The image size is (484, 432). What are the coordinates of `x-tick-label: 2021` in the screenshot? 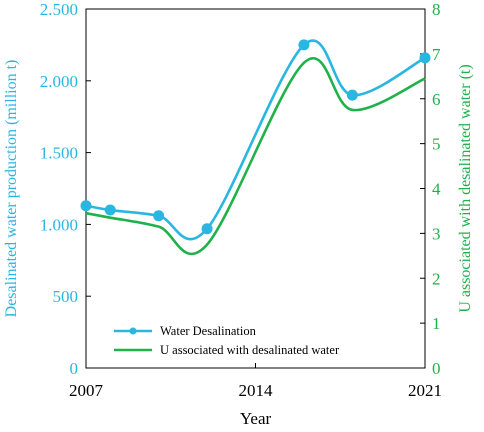 It's located at (425, 390).